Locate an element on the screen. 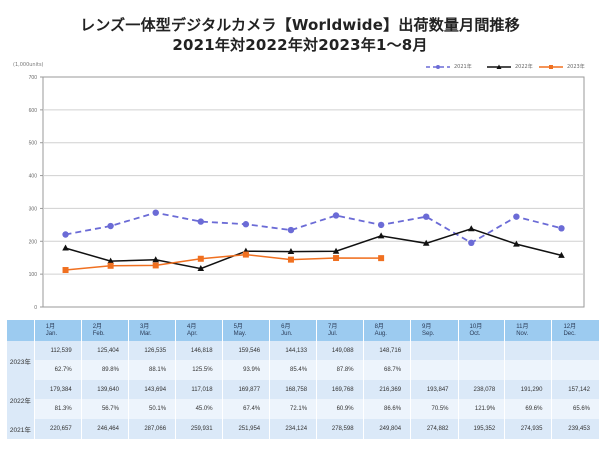 The height and width of the screenshot is (458, 600). month-header-en: Sep. is located at coordinates (428, 333).